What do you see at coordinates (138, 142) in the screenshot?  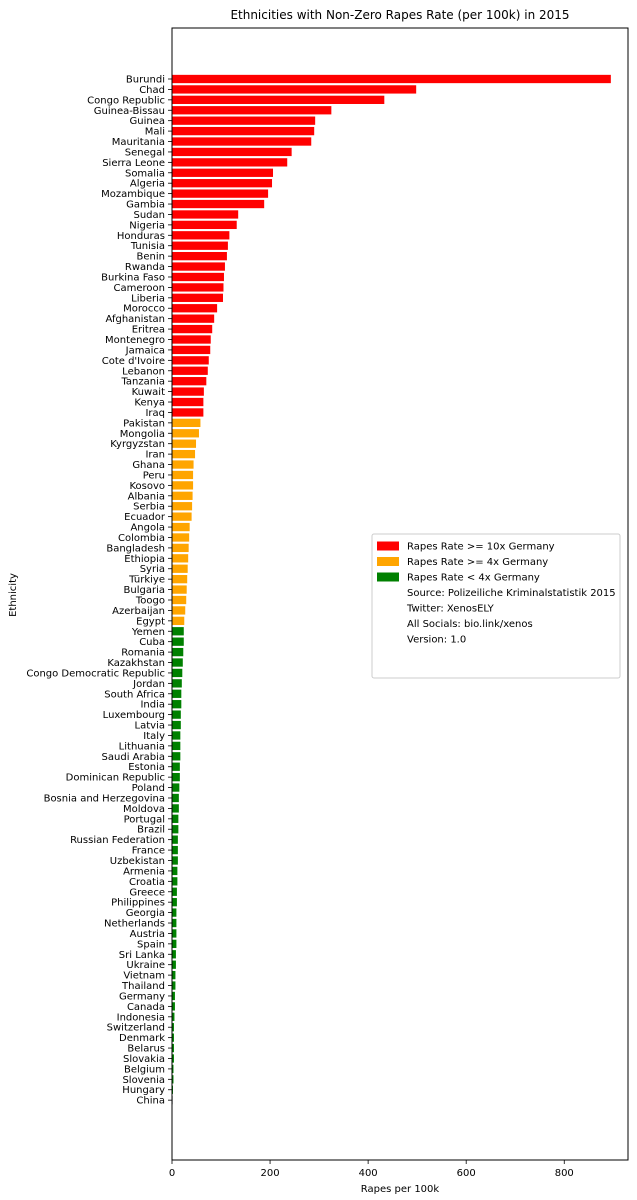 I see `y-tick-label: Mauritania` at bounding box center [138, 142].